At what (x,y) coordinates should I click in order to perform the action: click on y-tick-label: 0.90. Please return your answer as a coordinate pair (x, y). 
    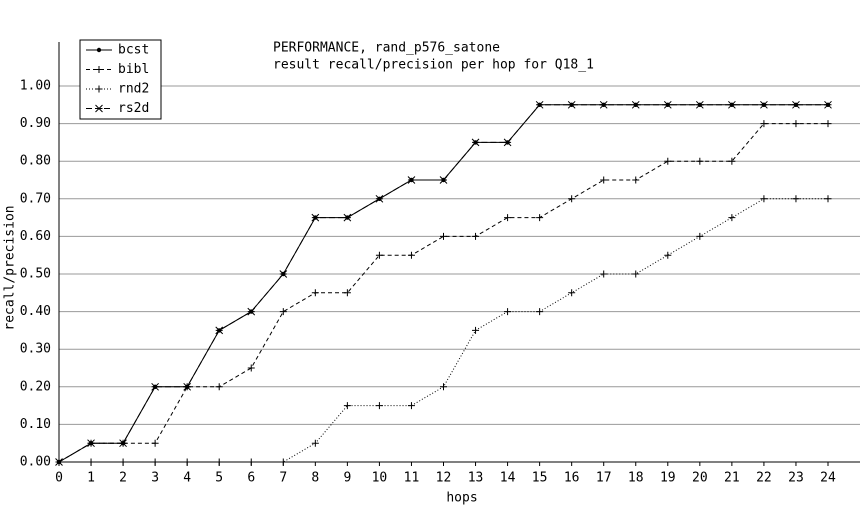
    Looking at the image, I should click on (35, 123).